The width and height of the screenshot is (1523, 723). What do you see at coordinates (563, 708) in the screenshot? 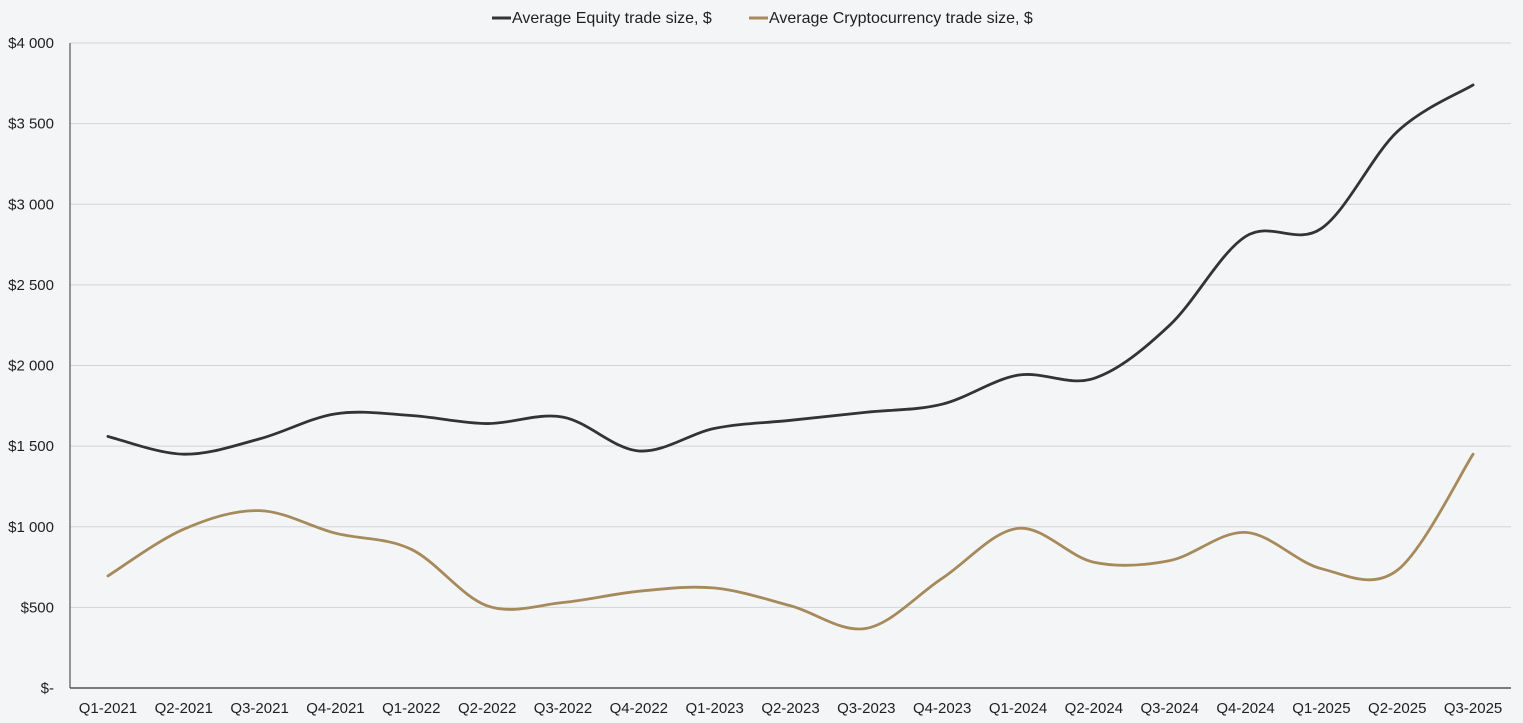
I see `x-tick-label: Q3-2022` at bounding box center [563, 708].